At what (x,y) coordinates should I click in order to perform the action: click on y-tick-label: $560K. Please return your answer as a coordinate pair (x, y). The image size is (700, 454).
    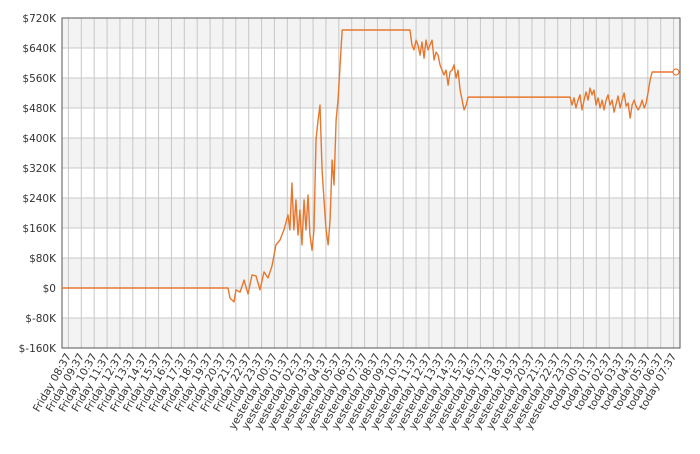
    Looking at the image, I should click on (39, 79).